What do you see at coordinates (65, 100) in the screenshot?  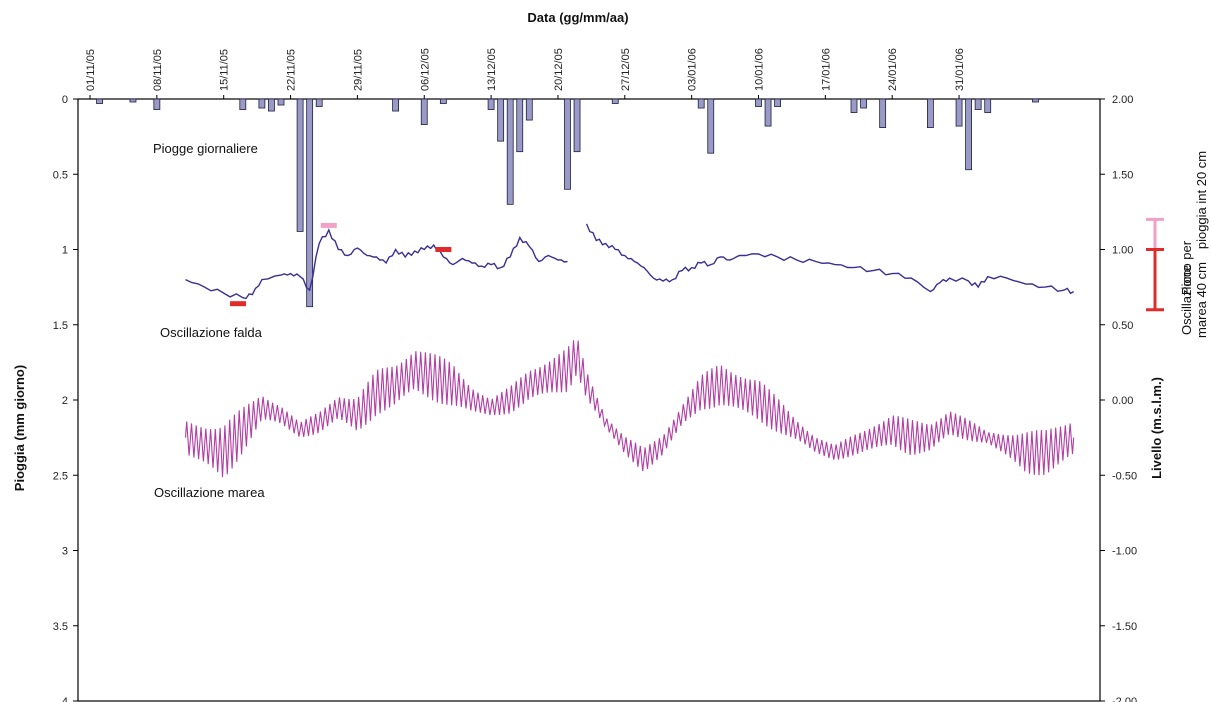 I see `left-tick-label: 0` at bounding box center [65, 100].